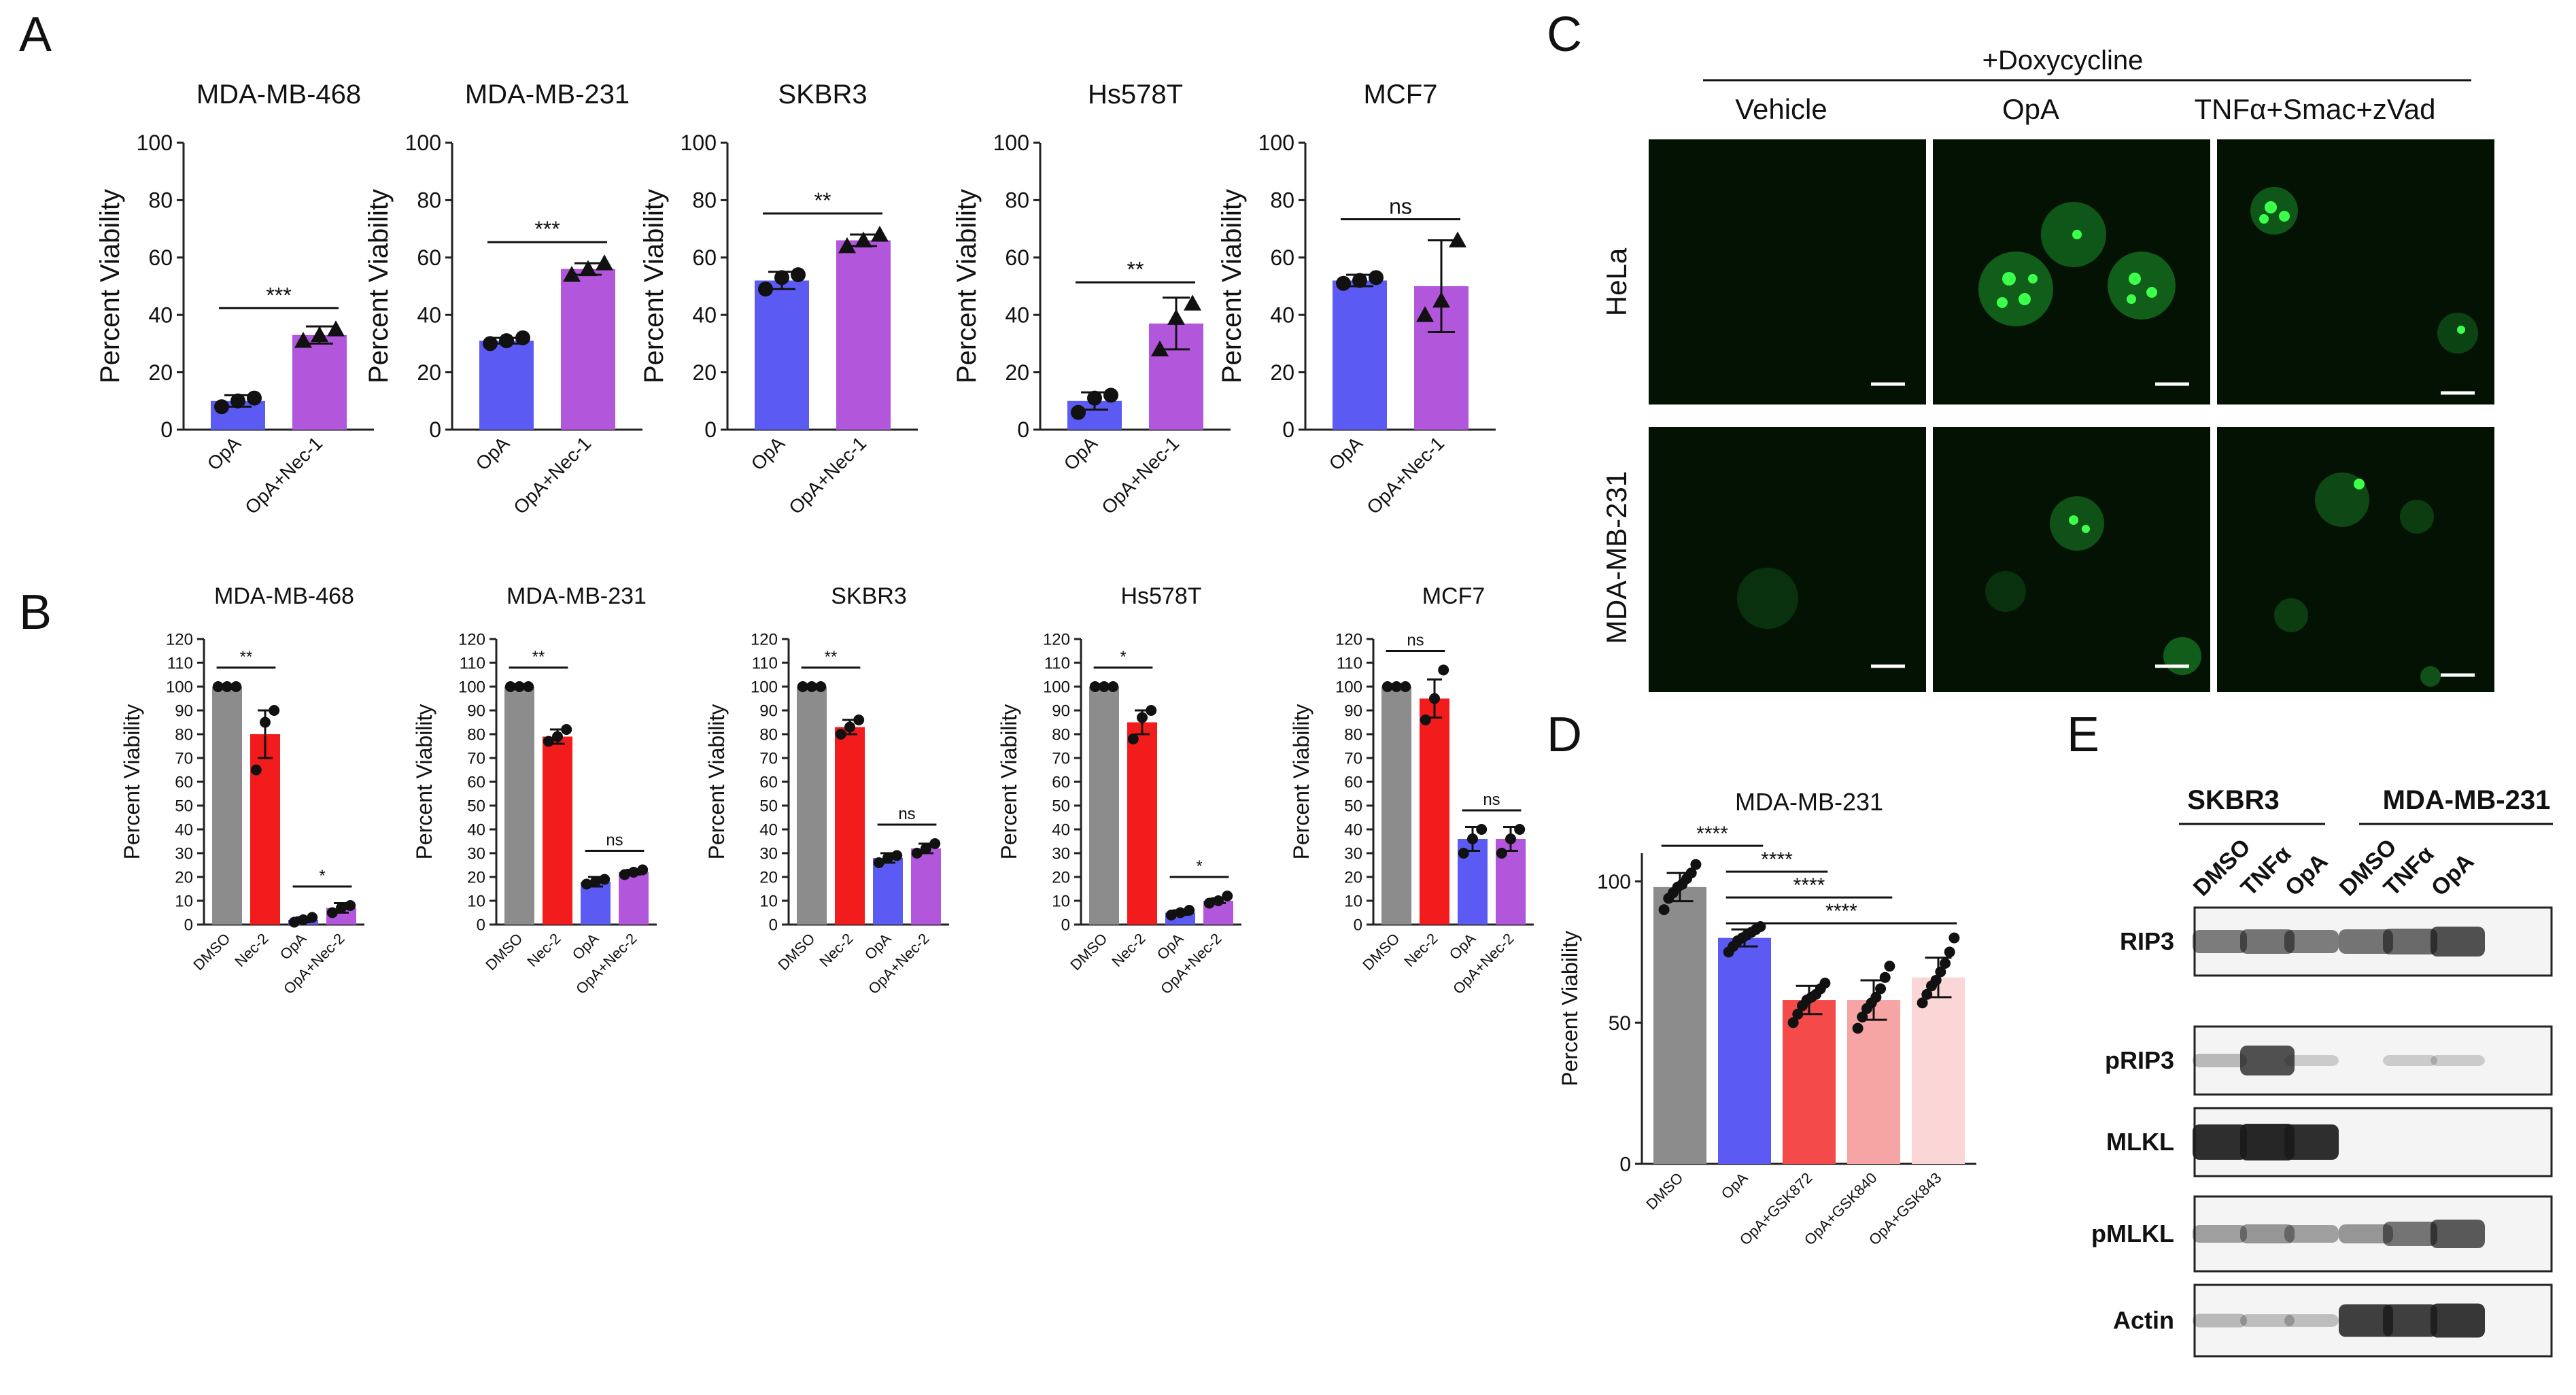  Describe the element at coordinates (1401, 94) in the screenshot. I see `chart-title: MCF7` at that location.